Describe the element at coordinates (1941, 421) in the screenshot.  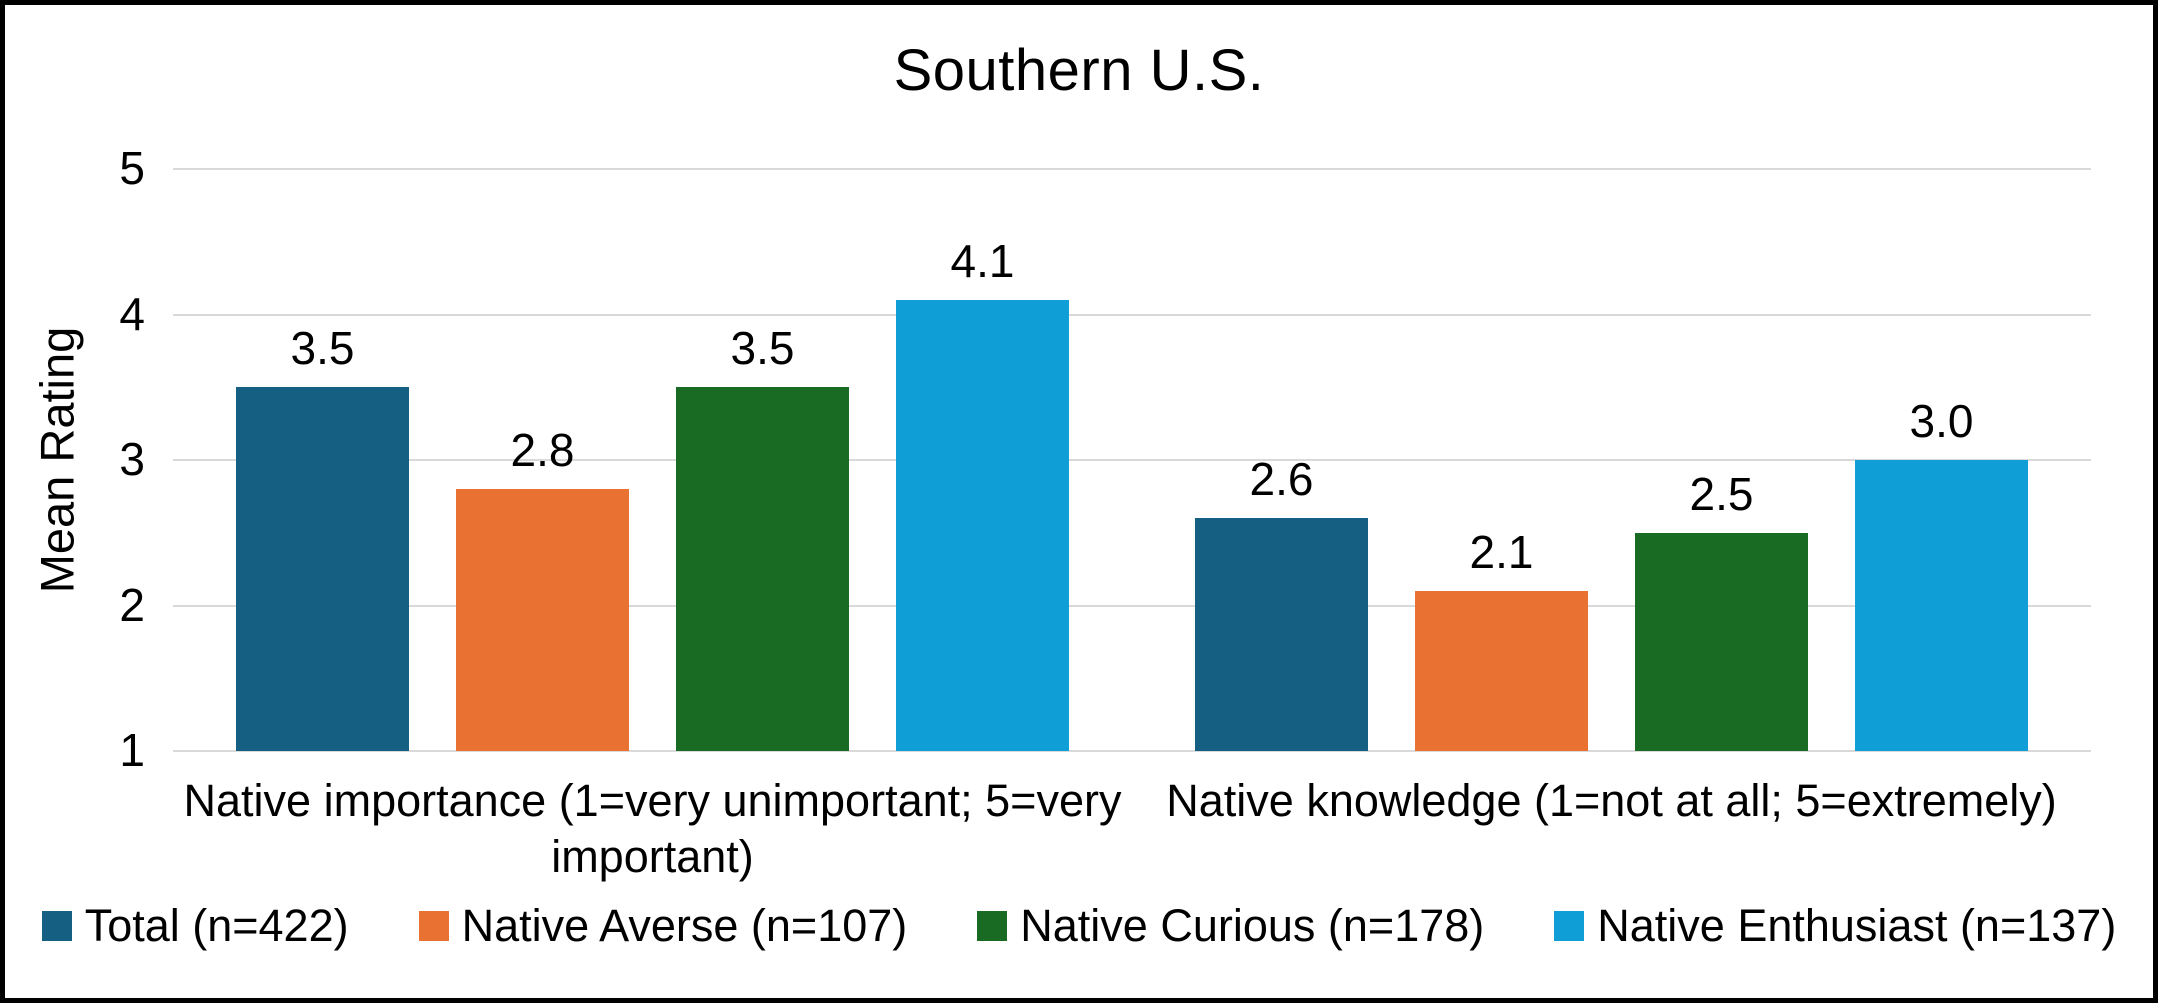
I see `bar-value-label: 3.0` at that location.